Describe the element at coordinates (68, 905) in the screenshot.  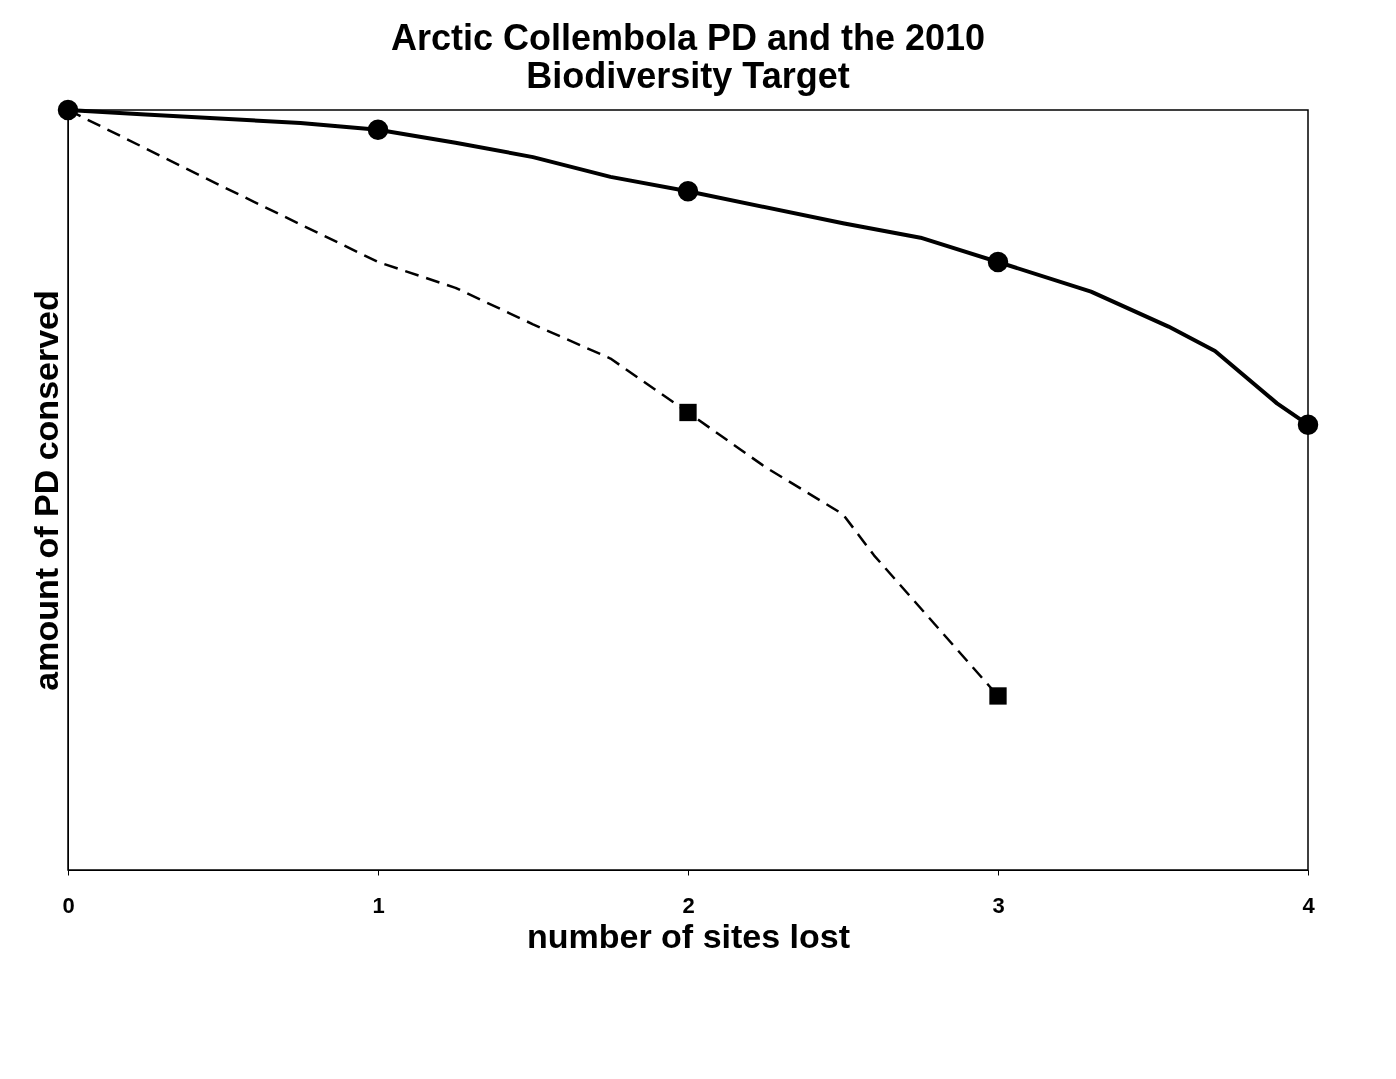
I see `x-tick-label: 0` at that location.